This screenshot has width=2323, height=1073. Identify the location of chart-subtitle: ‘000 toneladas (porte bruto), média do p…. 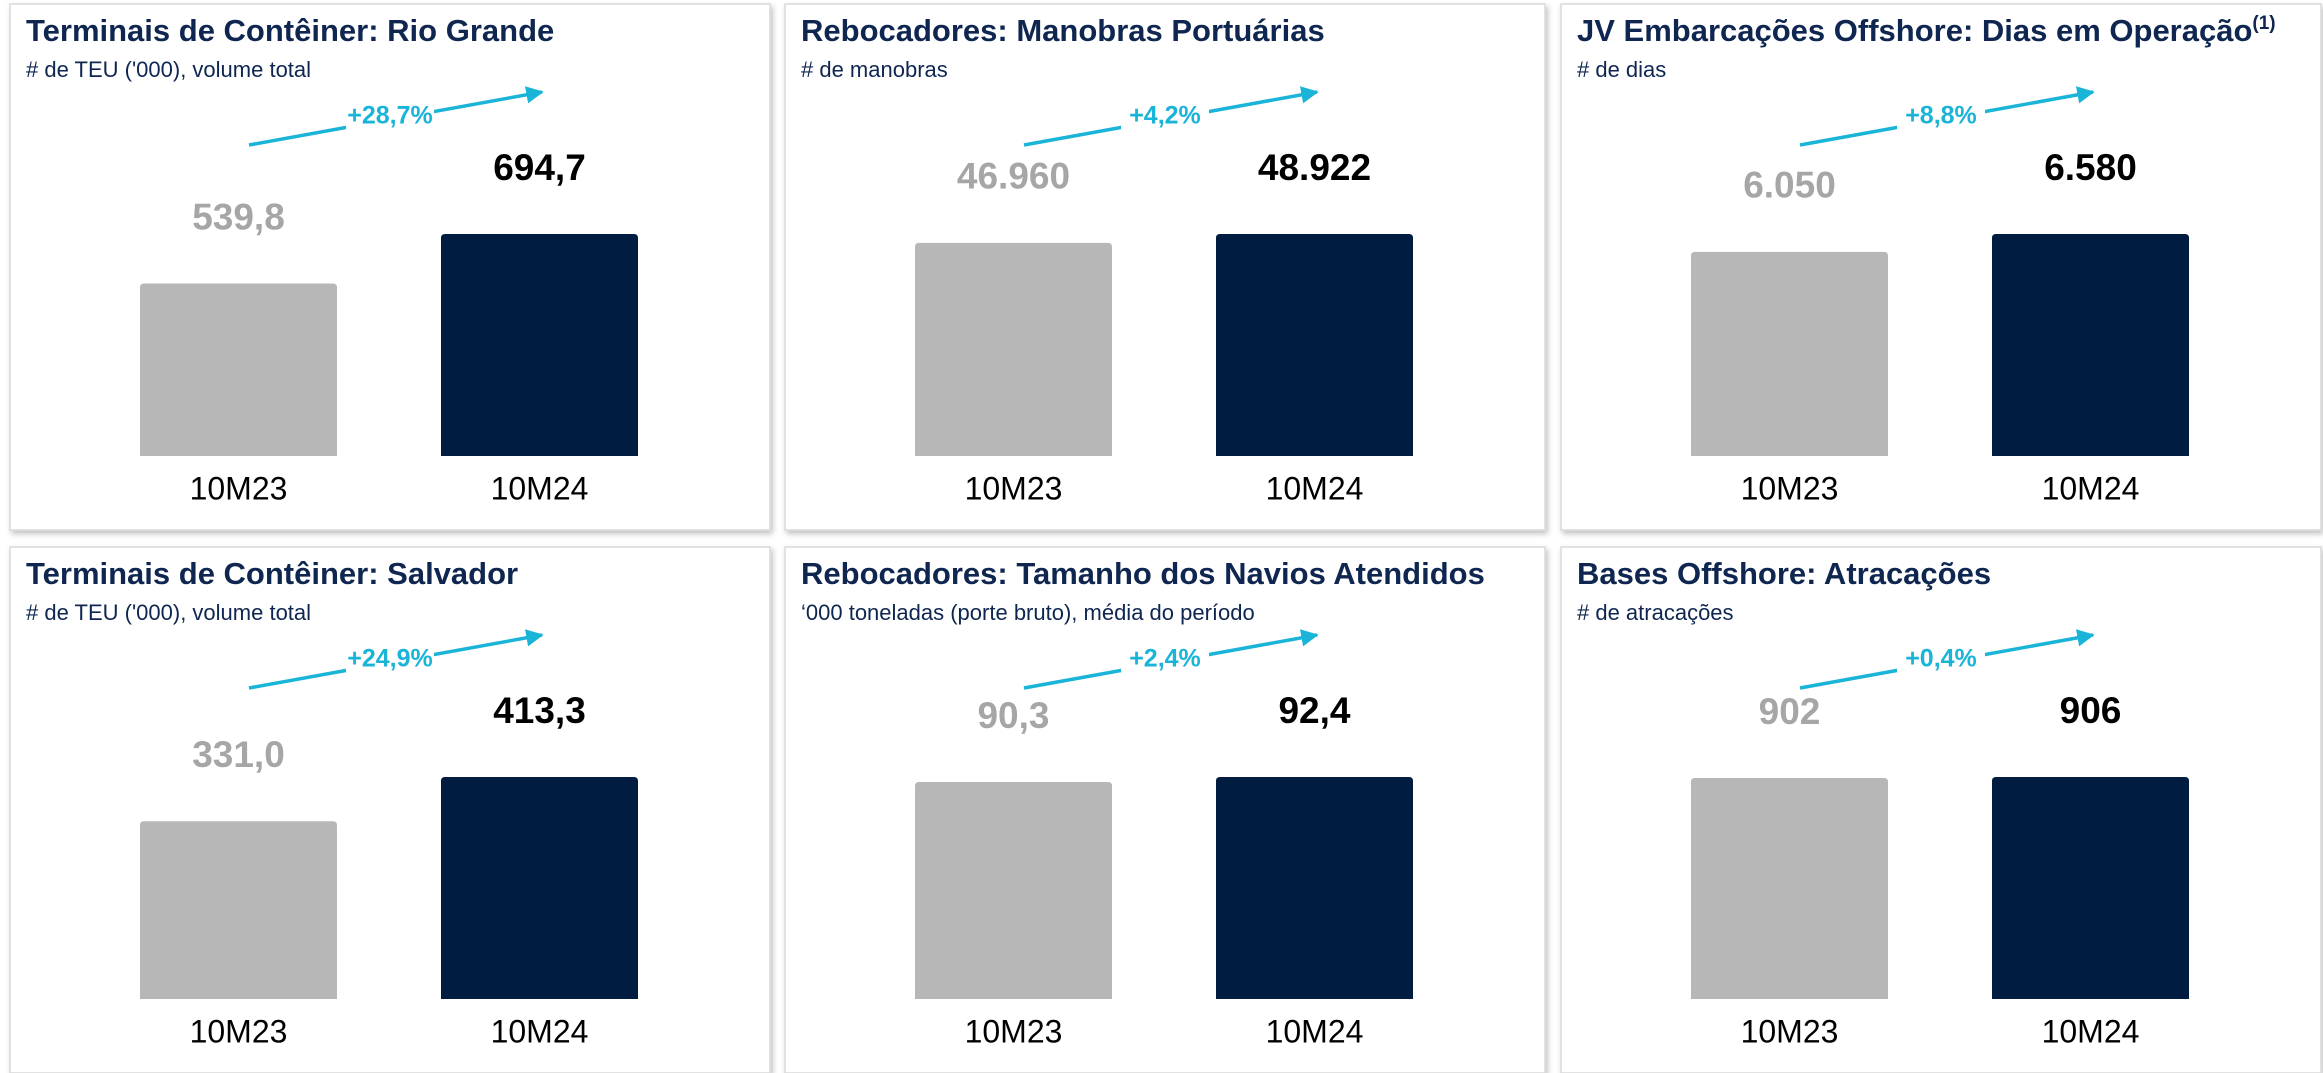
(1028, 612).